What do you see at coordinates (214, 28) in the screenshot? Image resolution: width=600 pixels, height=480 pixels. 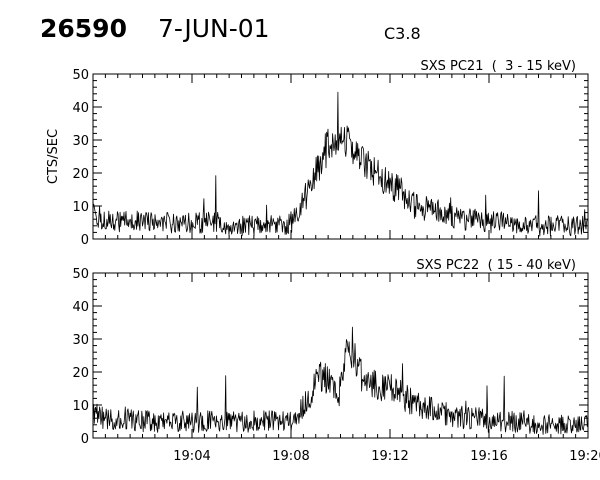 I see `event-date: 7-JUN-01` at bounding box center [214, 28].